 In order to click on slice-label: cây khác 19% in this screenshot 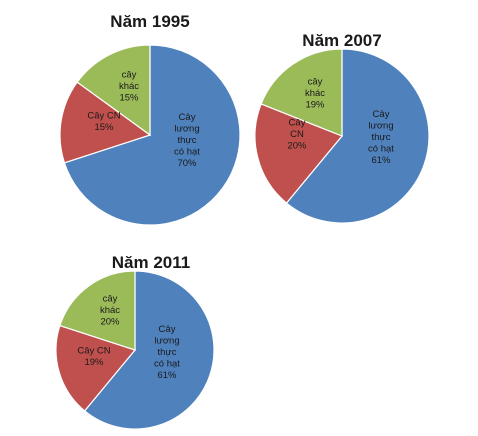, I will do `click(315, 94)`.